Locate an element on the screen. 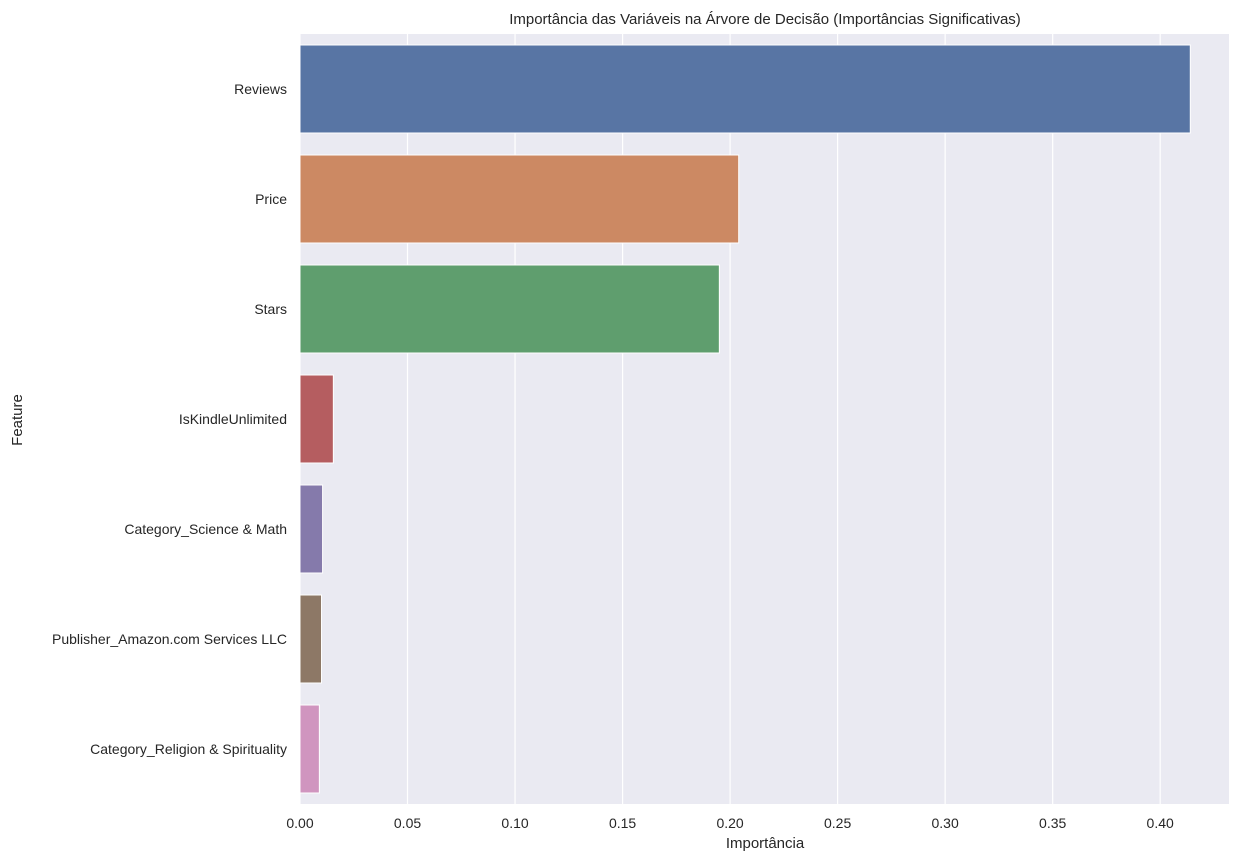  y-tick-label: Category_Religion & Spirituality is located at coordinates (188, 749).